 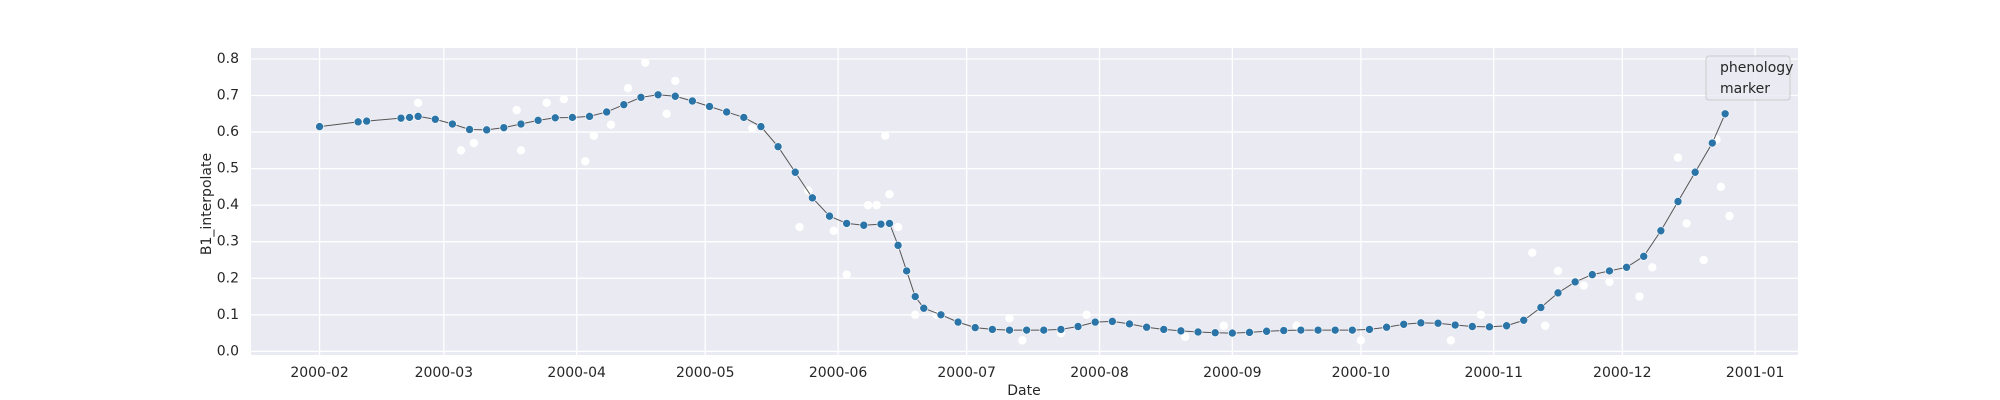 What do you see at coordinates (228, 278) in the screenshot?
I see `y-tick-label: 0.2` at bounding box center [228, 278].